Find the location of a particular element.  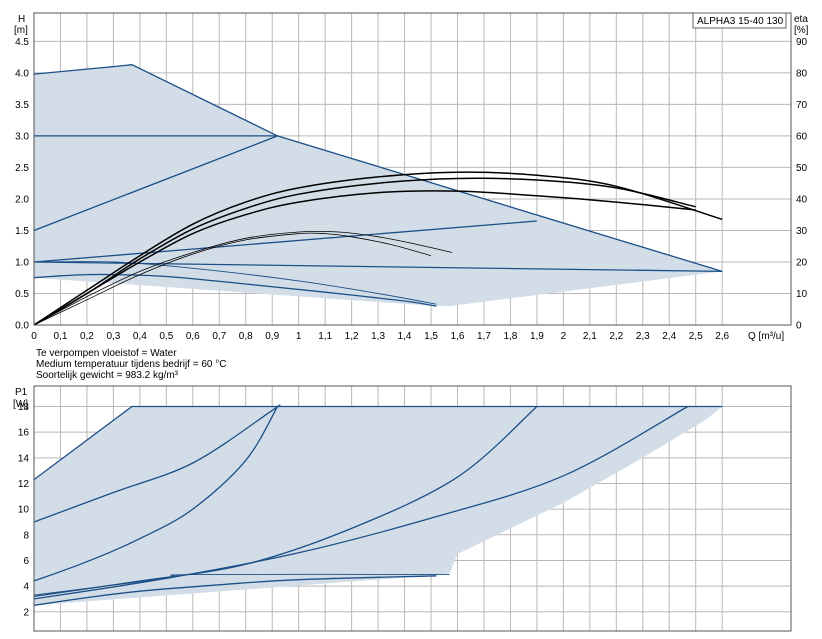

flow-tick-label: 1,7 is located at coordinates (484, 336).